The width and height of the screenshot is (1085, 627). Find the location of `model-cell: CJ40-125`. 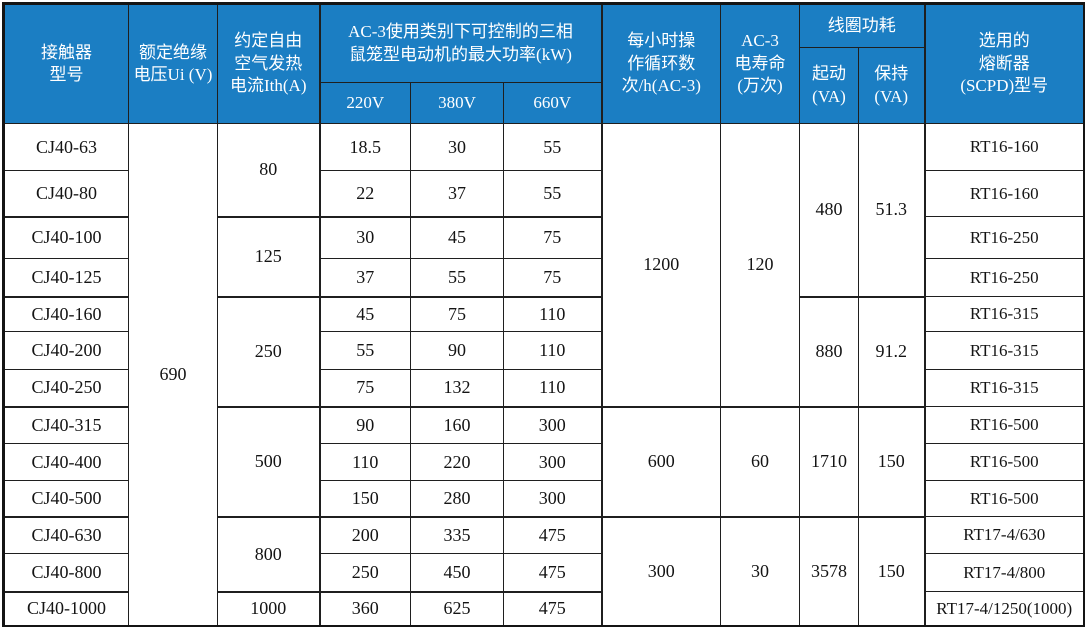

model-cell: CJ40-125 is located at coordinates (66, 277).